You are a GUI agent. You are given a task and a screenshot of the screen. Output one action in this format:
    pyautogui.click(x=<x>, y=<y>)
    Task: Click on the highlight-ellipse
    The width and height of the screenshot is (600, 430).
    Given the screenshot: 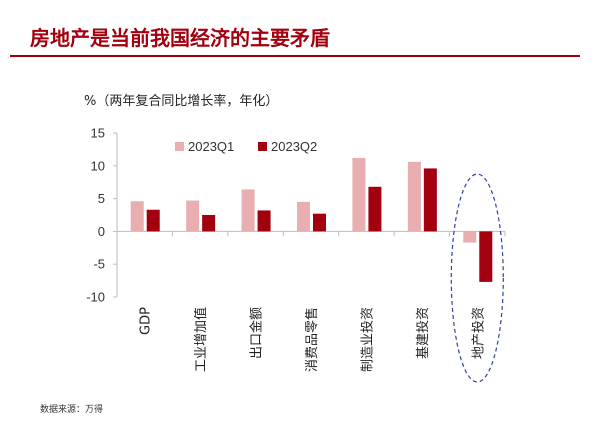 What is the action you would take?
    pyautogui.click(x=477, y=278)
    